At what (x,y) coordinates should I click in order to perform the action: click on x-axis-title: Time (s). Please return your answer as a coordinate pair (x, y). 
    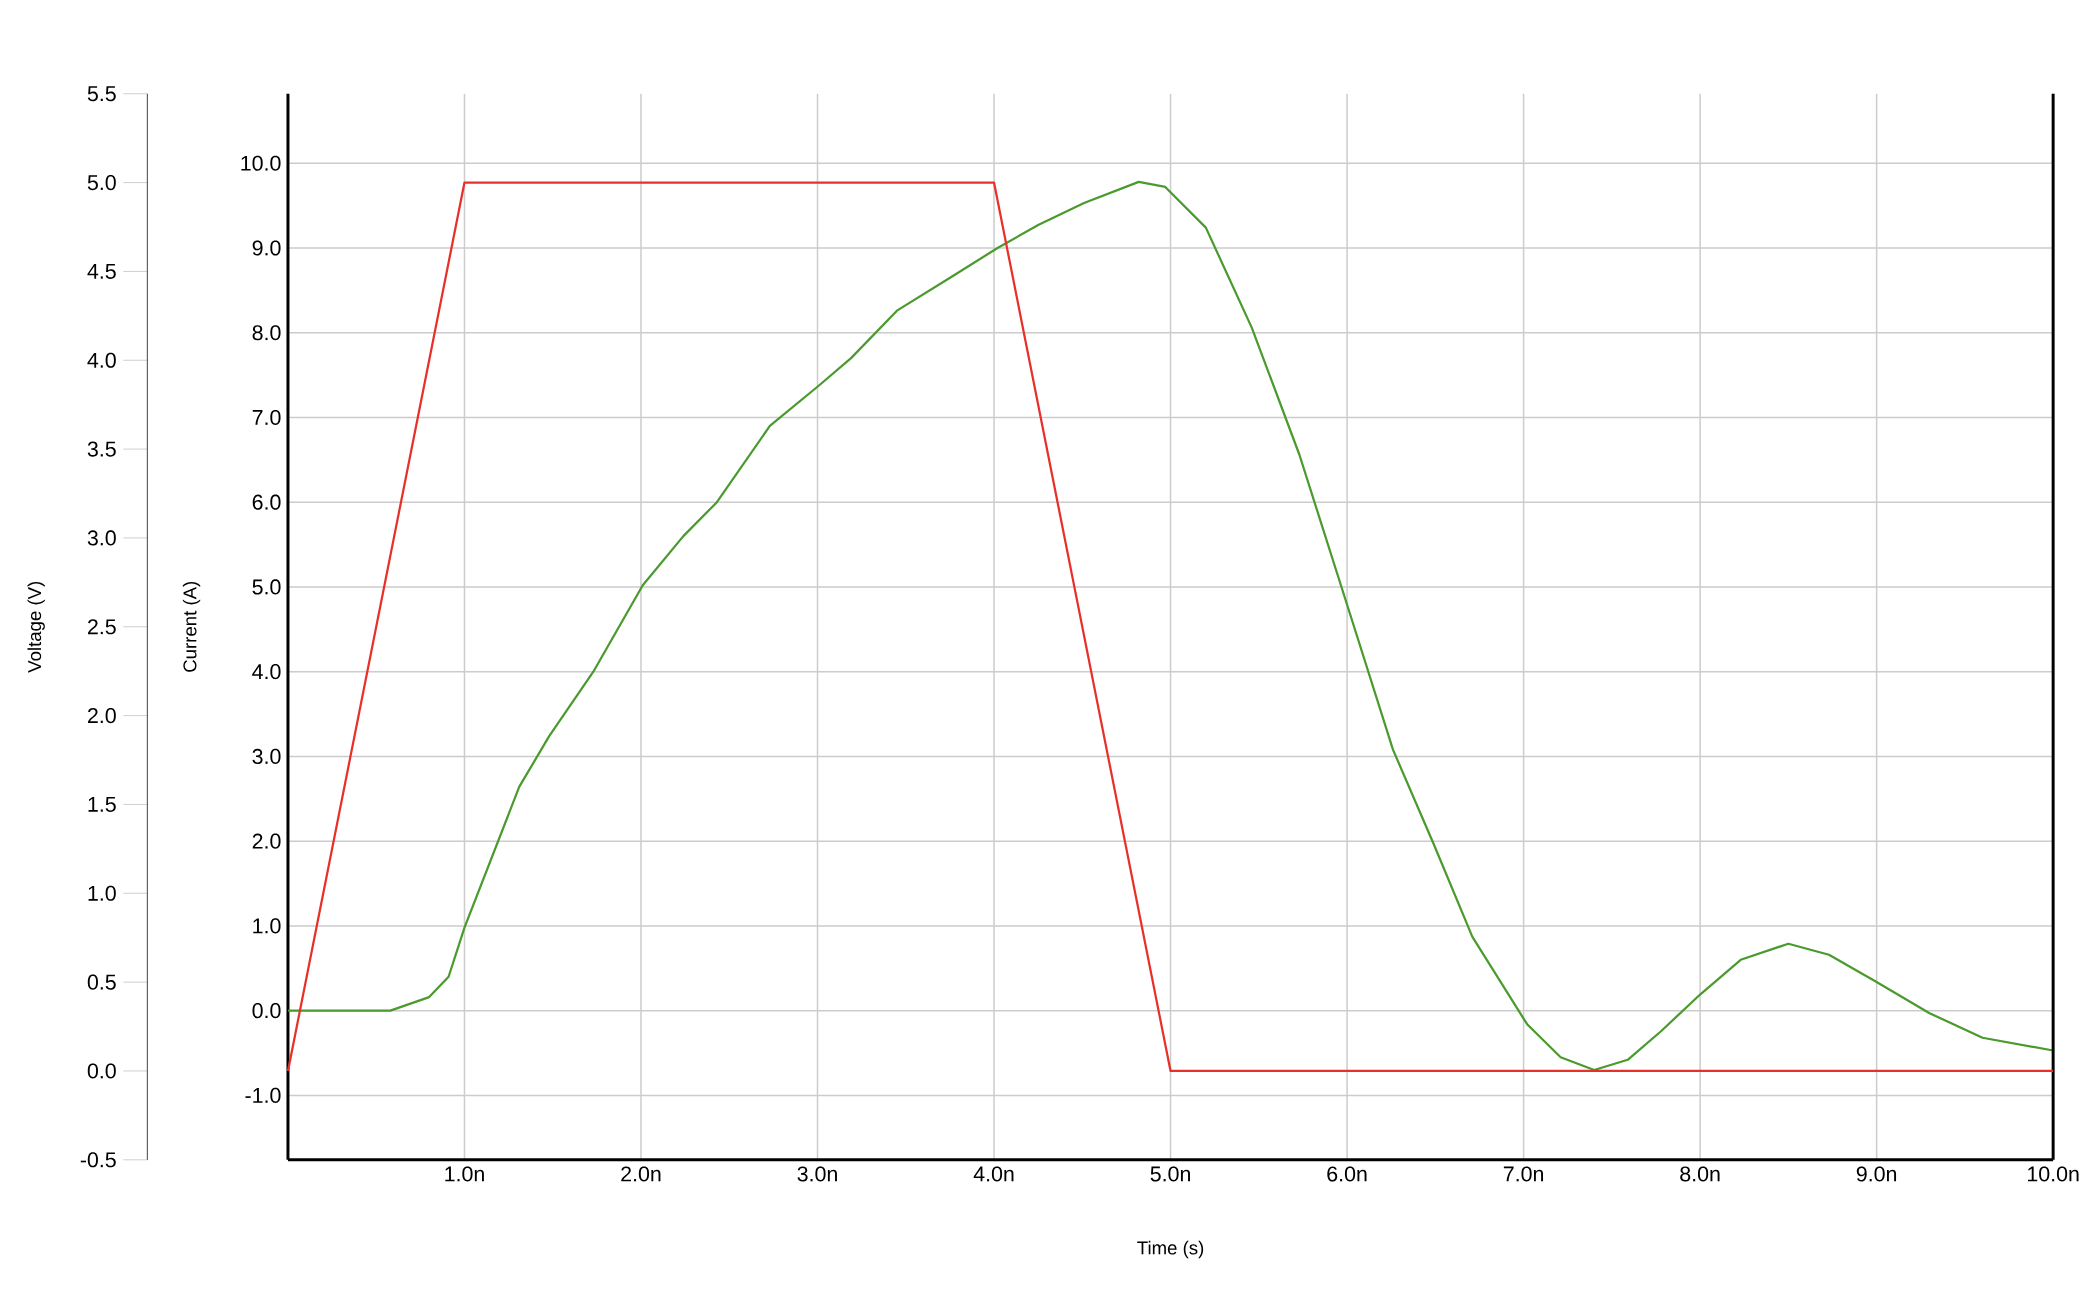
    Looking at the image, I should click on (1170, 1250).